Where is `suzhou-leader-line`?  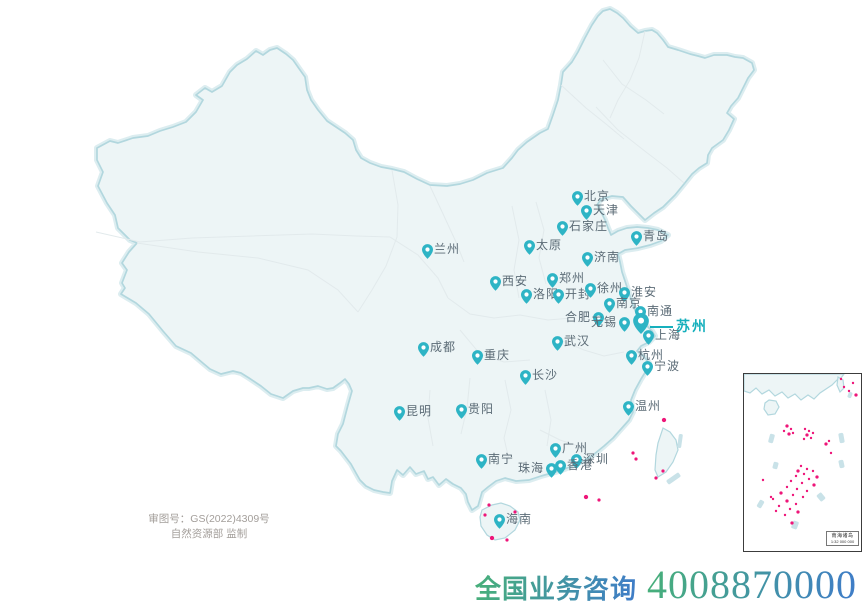 suzhou-leader-line is located at coordinates (661, 327).